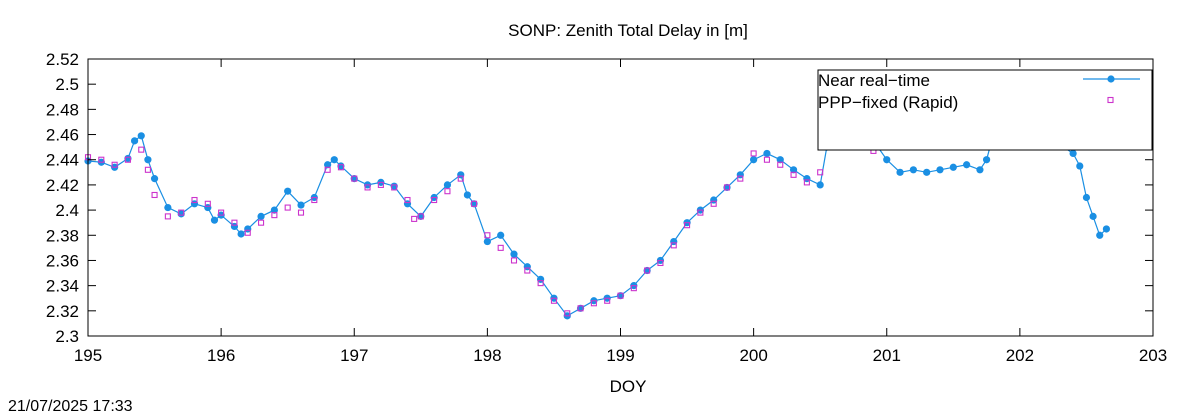 The width and height of the screenshot is (1200, 420). I want to click on footer-timestamp: 21/07/2025 17:33, so click(70, 406).